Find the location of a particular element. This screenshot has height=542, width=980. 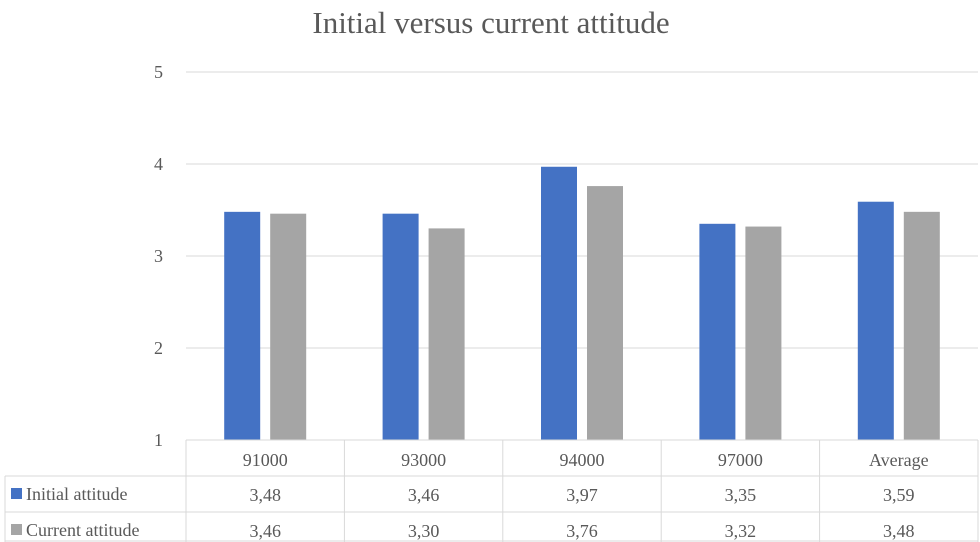

data-label: 3,35 is located at coordinates (741, 495).